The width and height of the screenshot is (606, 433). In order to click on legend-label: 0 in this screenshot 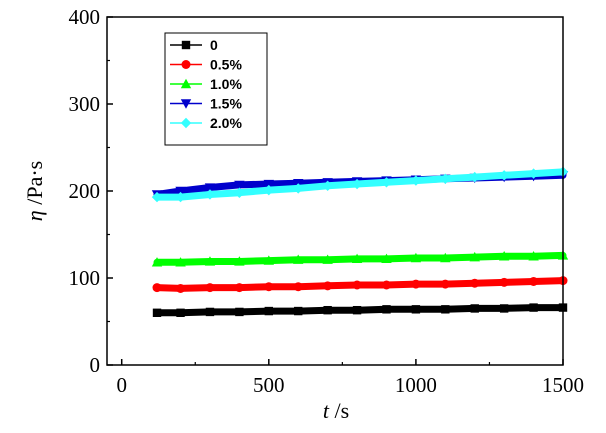, I will do `click(214, 45)`.